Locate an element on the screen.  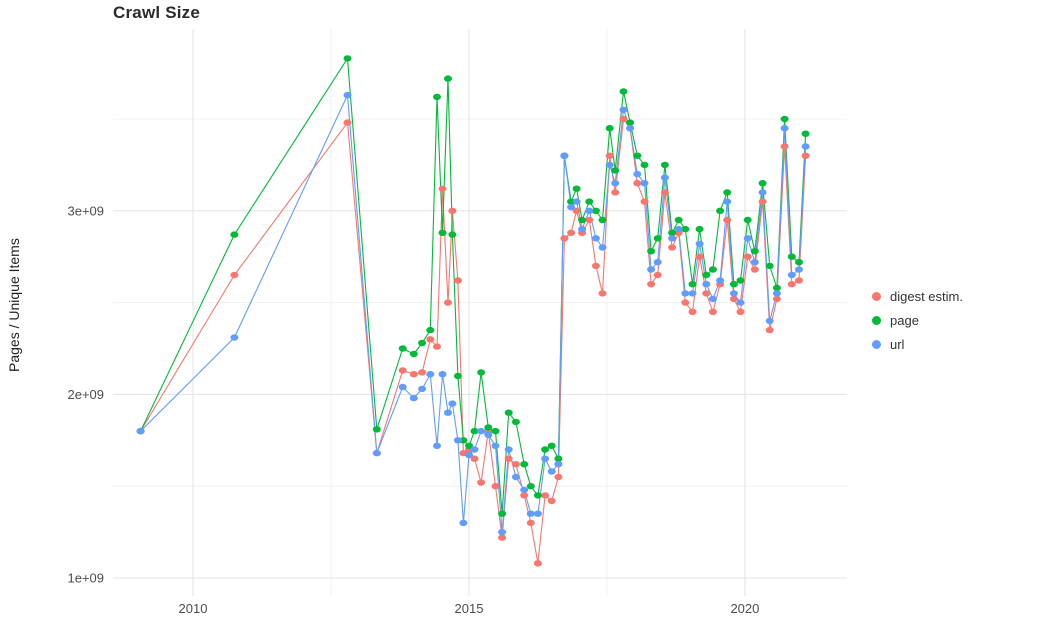
legend-label: page is located at coordinates (904, 320).